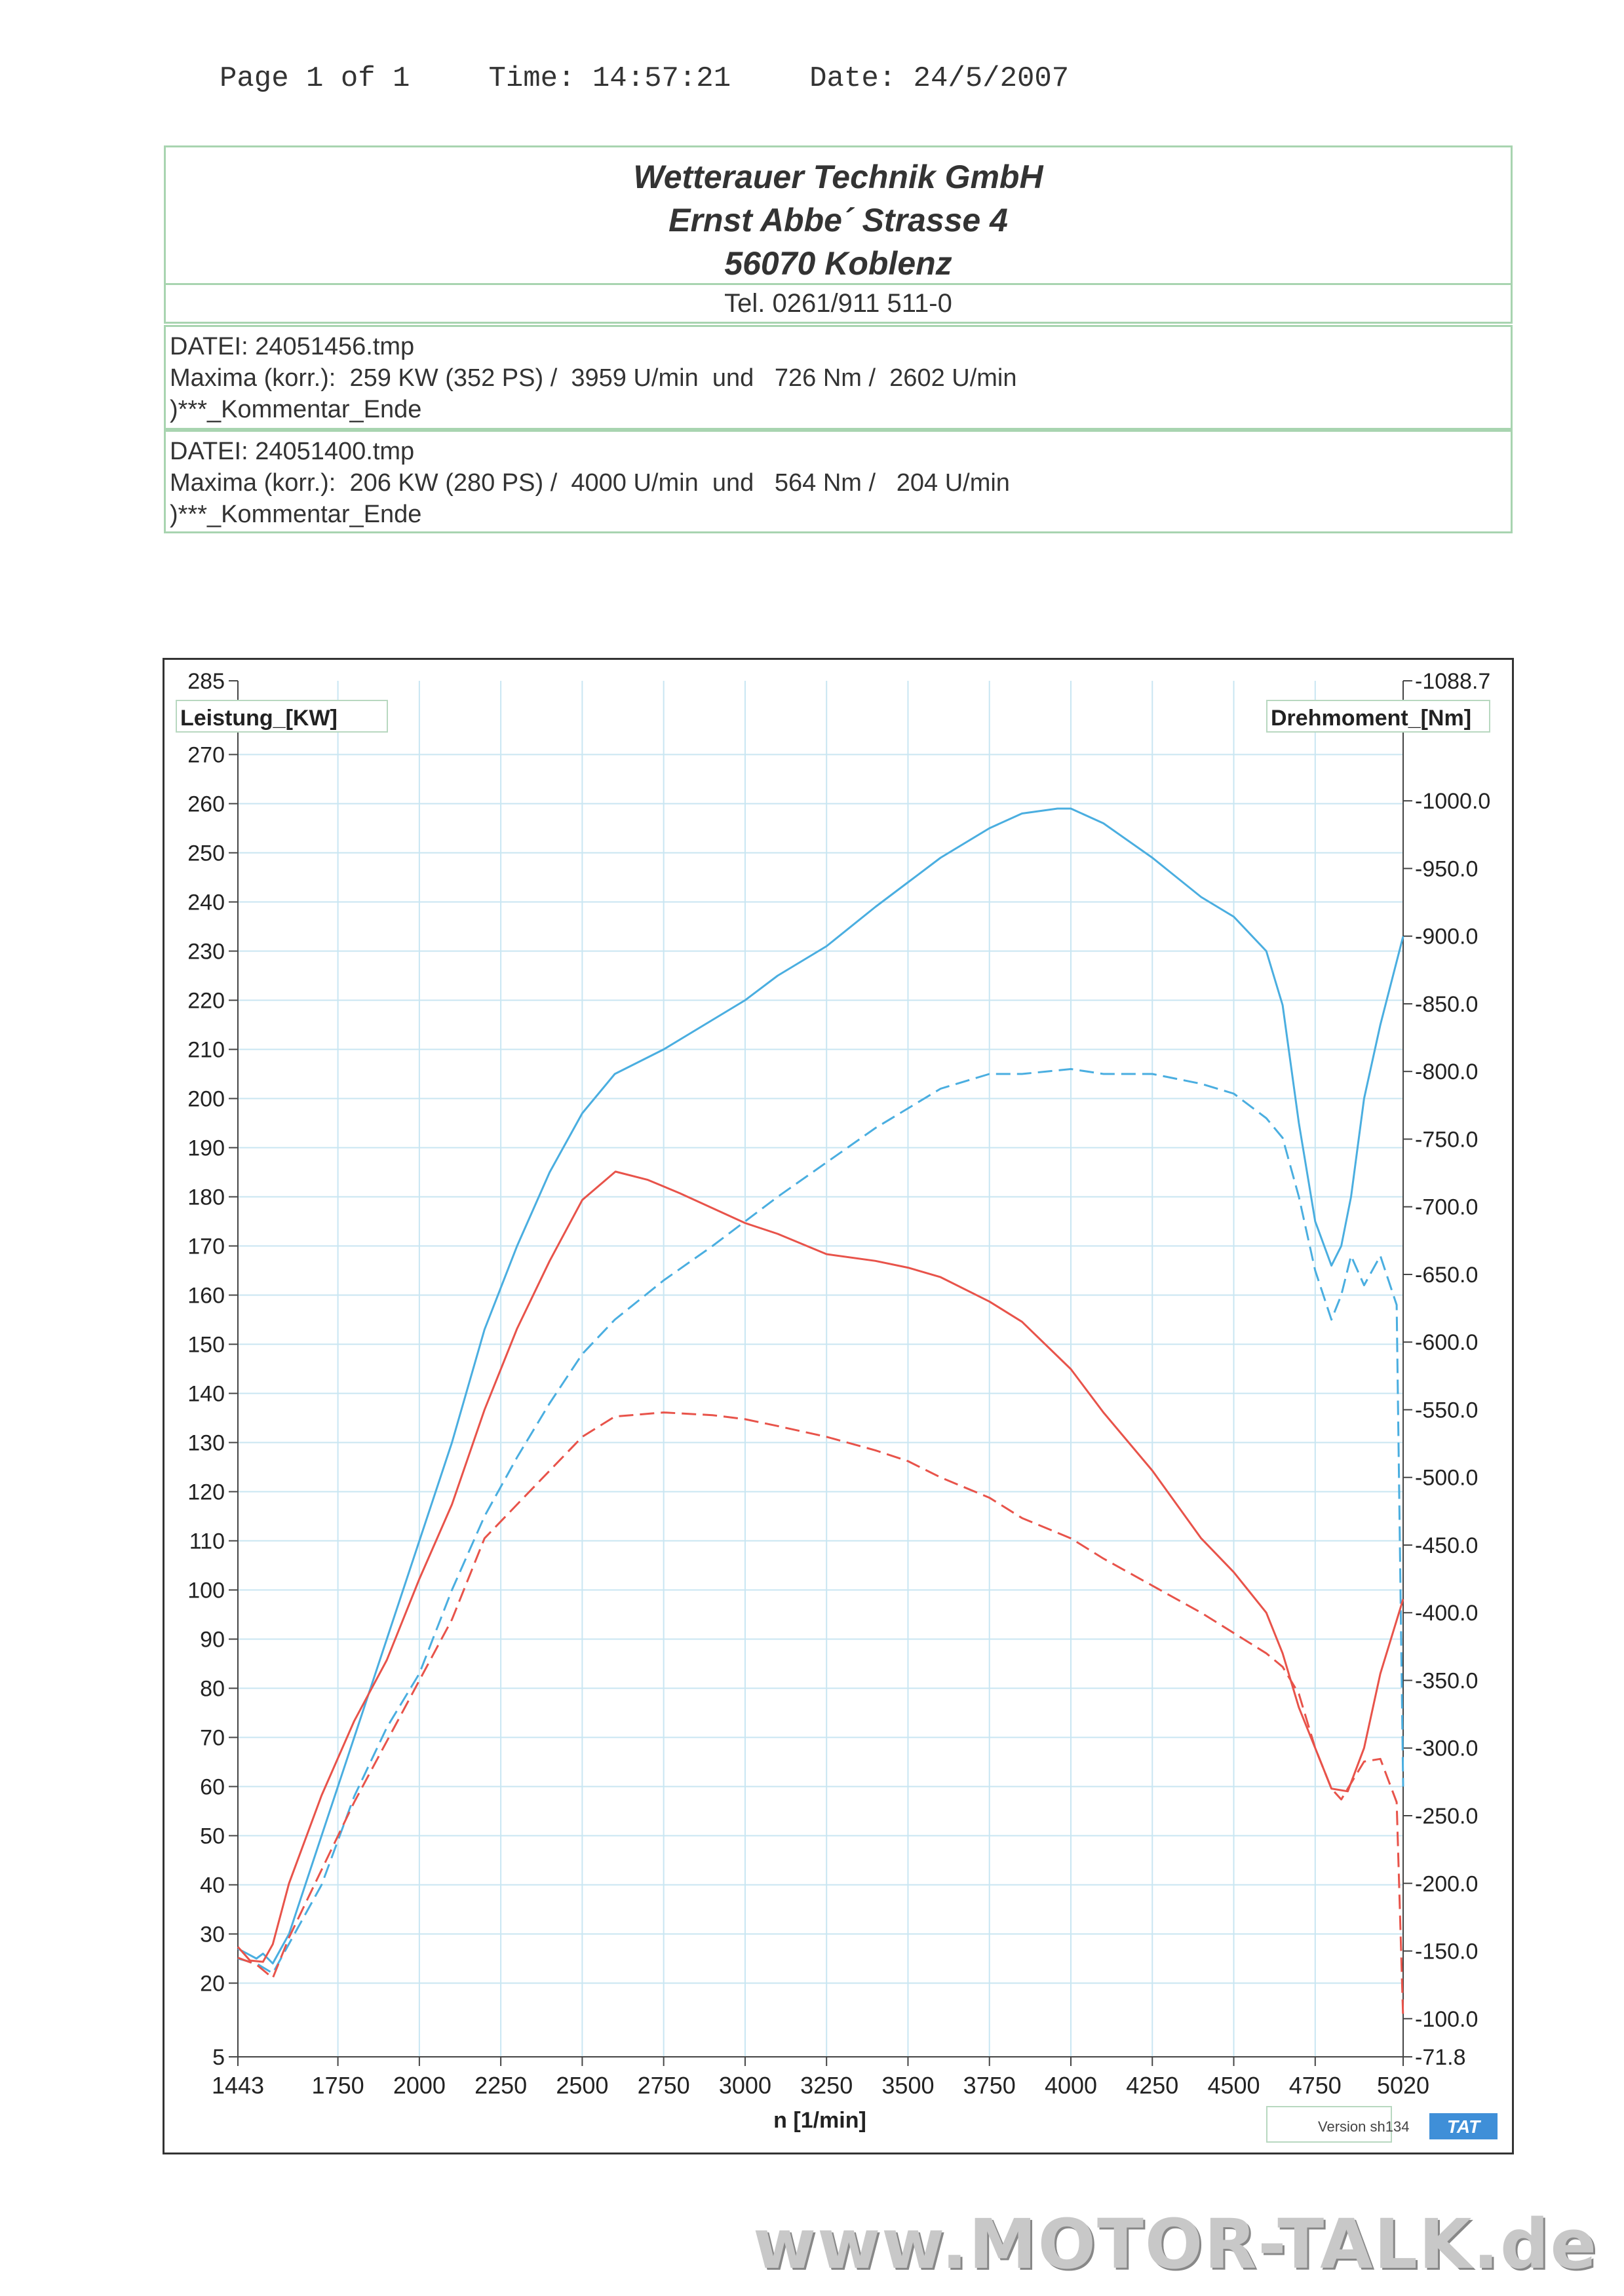 Image resolution: width=1624 pixels, height=2296 pixels. I want to click on y2-tick-label: -700.0, so click(1446, 1207).